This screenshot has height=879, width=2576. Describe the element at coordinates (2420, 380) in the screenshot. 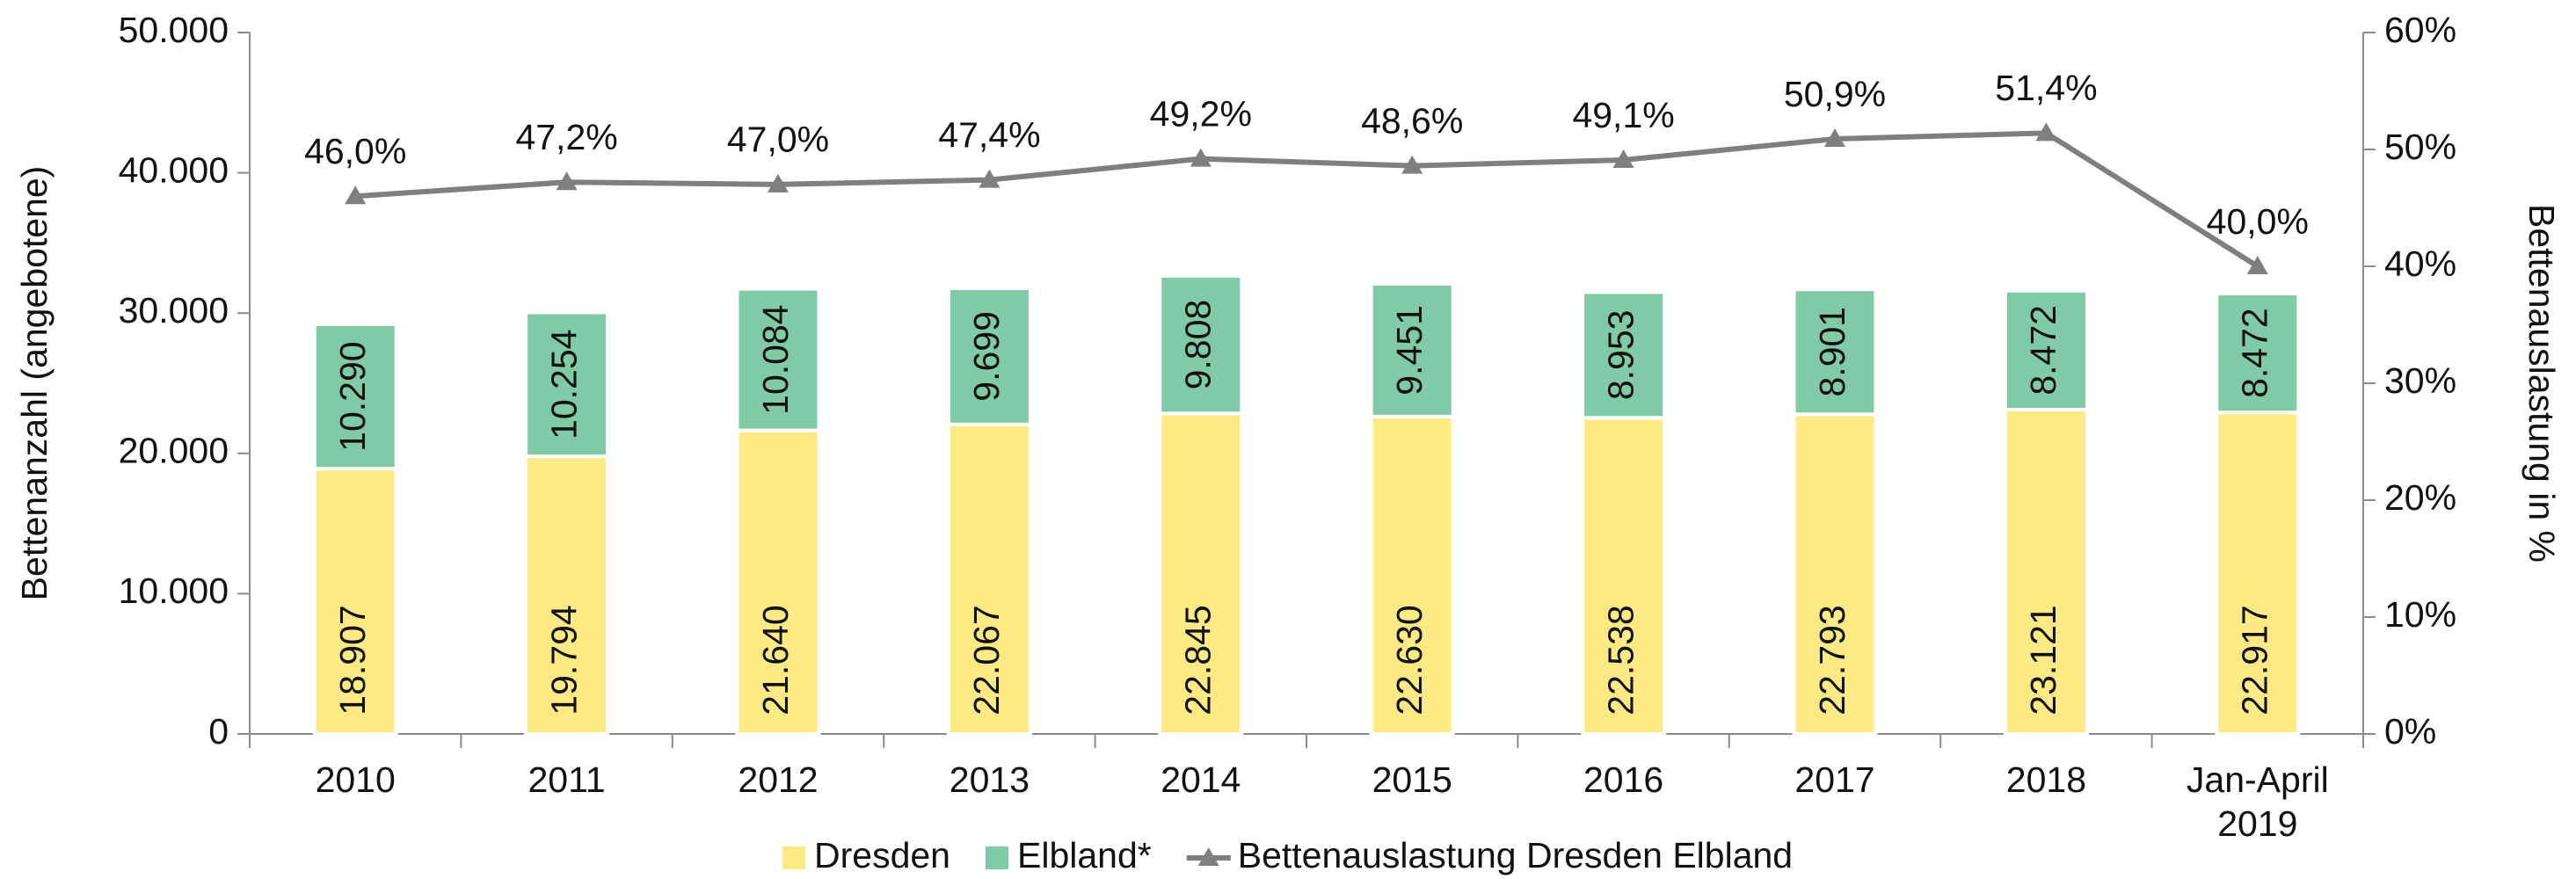

I see `y2-tick-label: 30%` at that location.